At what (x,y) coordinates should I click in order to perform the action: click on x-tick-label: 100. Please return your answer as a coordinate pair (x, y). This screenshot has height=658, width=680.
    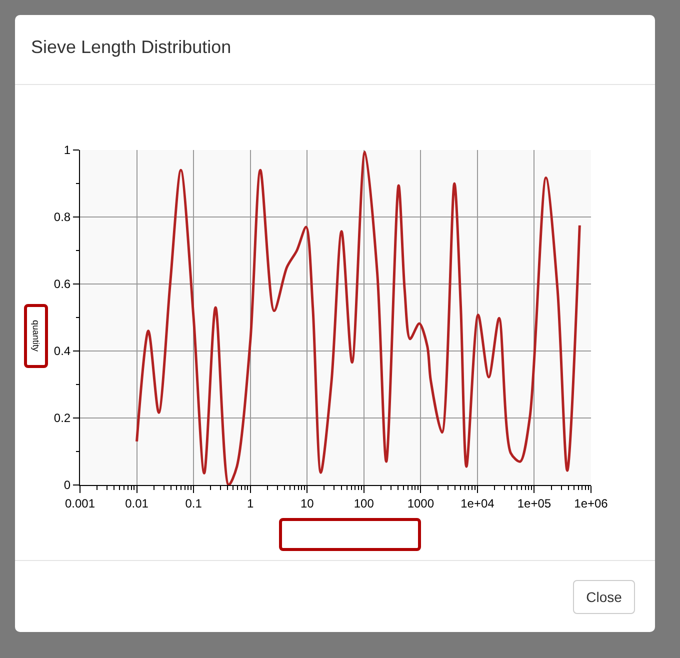
    Looking at the image, I should click on (364, 503).